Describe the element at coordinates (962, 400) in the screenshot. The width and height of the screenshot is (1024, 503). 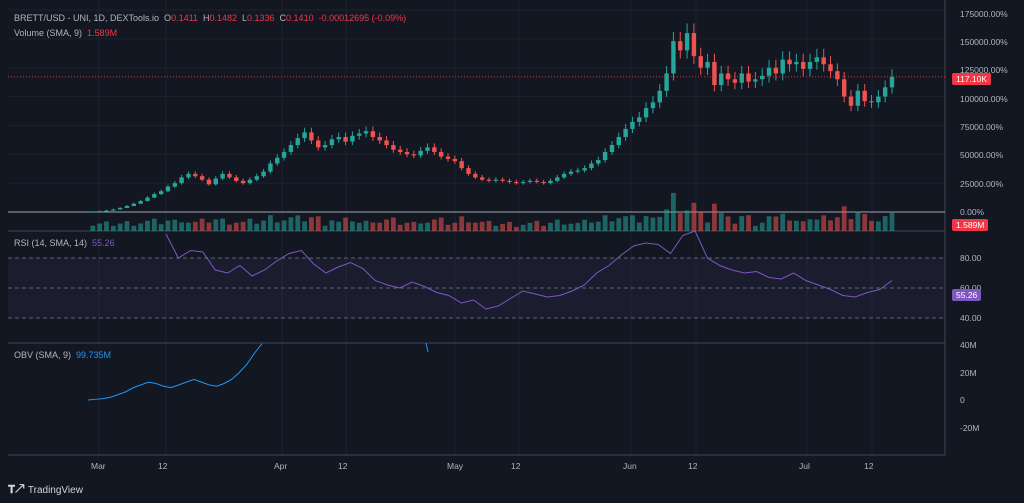
I see `obv-axis-label: 0` at that location.